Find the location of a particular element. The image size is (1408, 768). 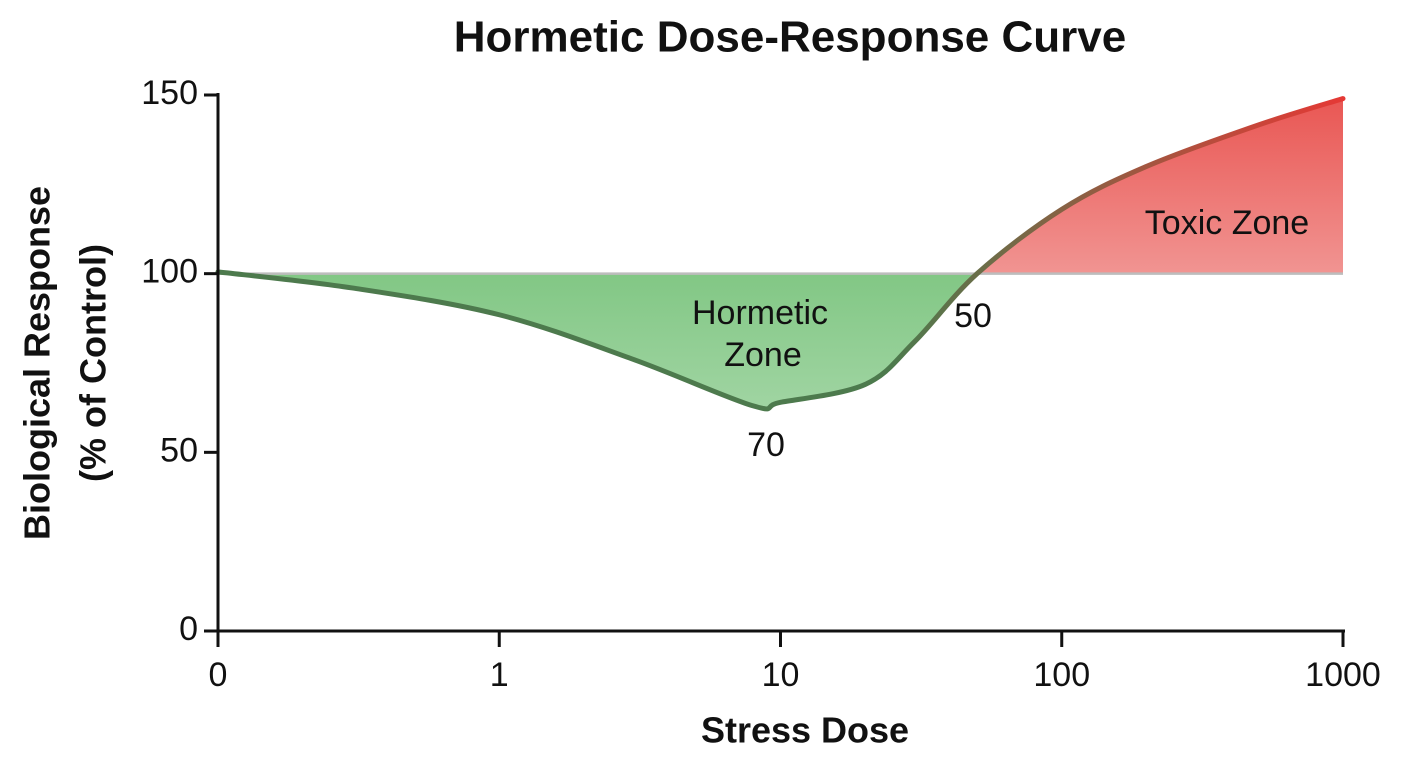

y-axis-label: Biological Response is located at coordinates (37, 363).